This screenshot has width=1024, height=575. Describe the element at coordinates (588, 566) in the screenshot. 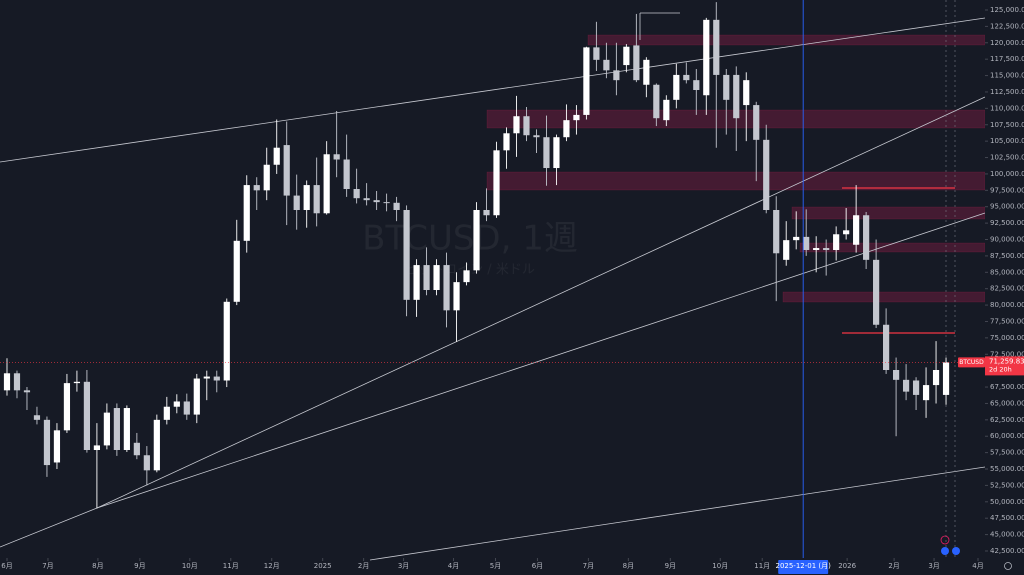

I see `x-tick-label: 7月` at that location.